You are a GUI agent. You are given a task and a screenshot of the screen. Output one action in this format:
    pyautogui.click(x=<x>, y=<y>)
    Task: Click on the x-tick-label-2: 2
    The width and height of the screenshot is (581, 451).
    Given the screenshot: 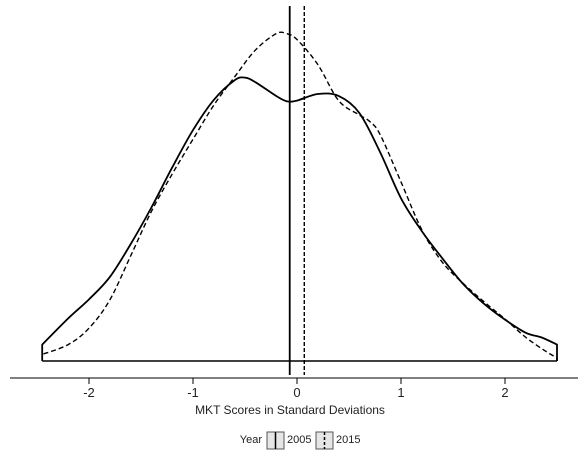 What is the action you would take?
    pyautogui.click(x=504, y=392)
    